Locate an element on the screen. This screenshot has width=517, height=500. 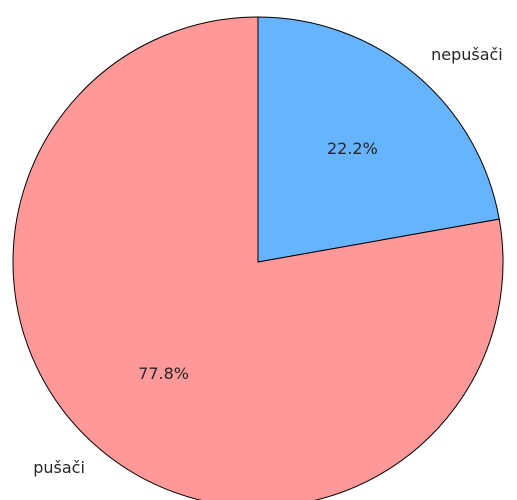
value-label: 22.2% is located at coordinates (352, 148).